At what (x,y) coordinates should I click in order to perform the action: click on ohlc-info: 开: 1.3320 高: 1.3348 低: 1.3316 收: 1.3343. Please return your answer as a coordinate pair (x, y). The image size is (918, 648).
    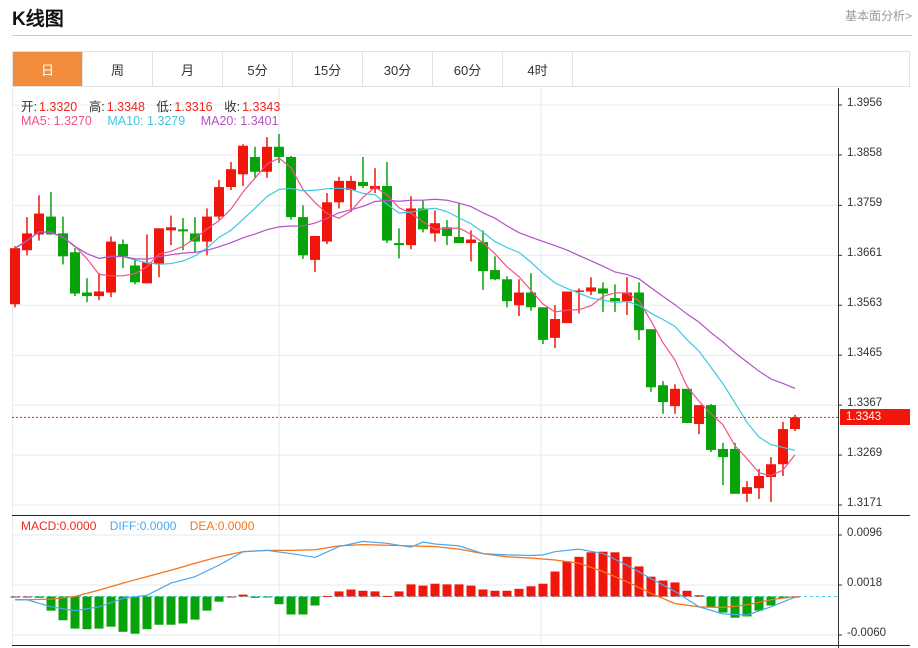
    Looking at the image, I should click on (151, 105).